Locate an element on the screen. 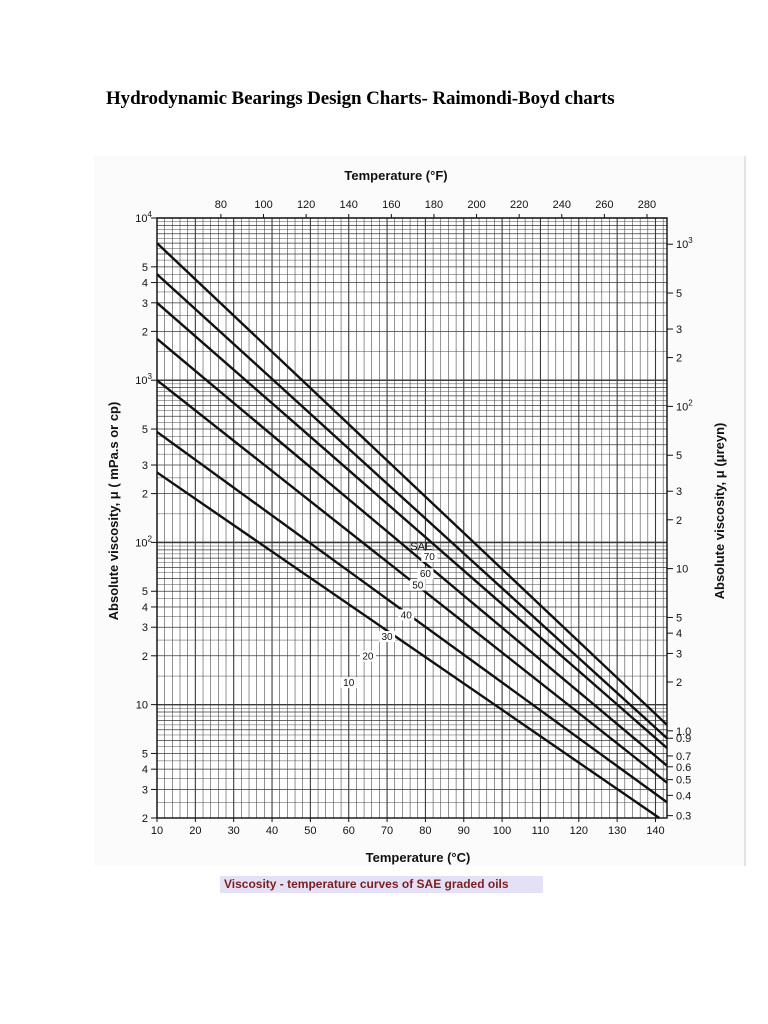 The height and width of the screenshot is (1024, 768). top-axis-title: Temperature (°F) is located at coordinates (395, 175).